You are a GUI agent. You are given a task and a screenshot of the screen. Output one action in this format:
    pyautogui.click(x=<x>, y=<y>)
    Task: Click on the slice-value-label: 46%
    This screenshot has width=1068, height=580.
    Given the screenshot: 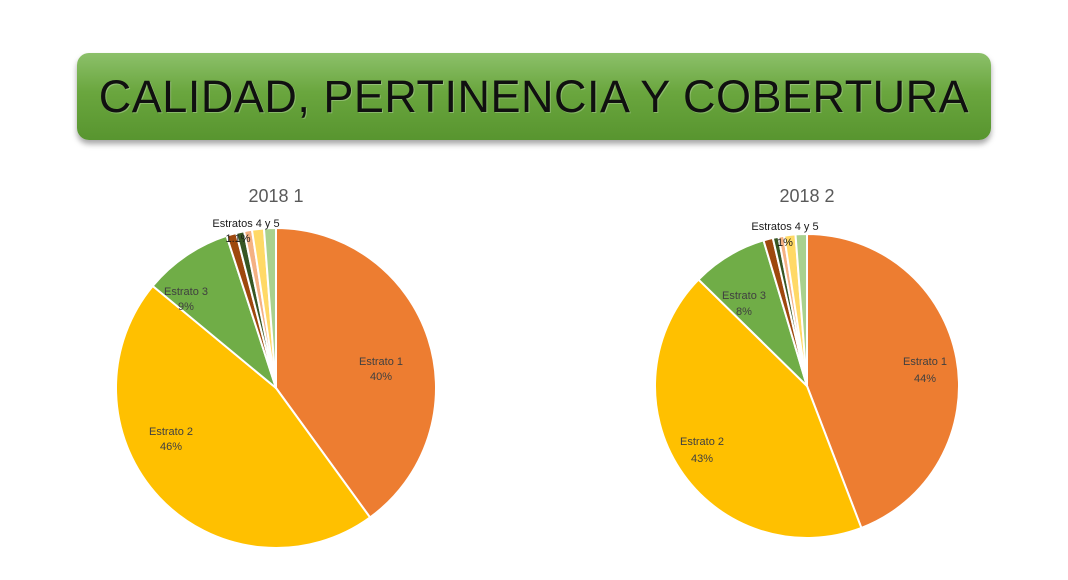 What is the action you would take?
    pyautogui.click(x=171, y=447)
    